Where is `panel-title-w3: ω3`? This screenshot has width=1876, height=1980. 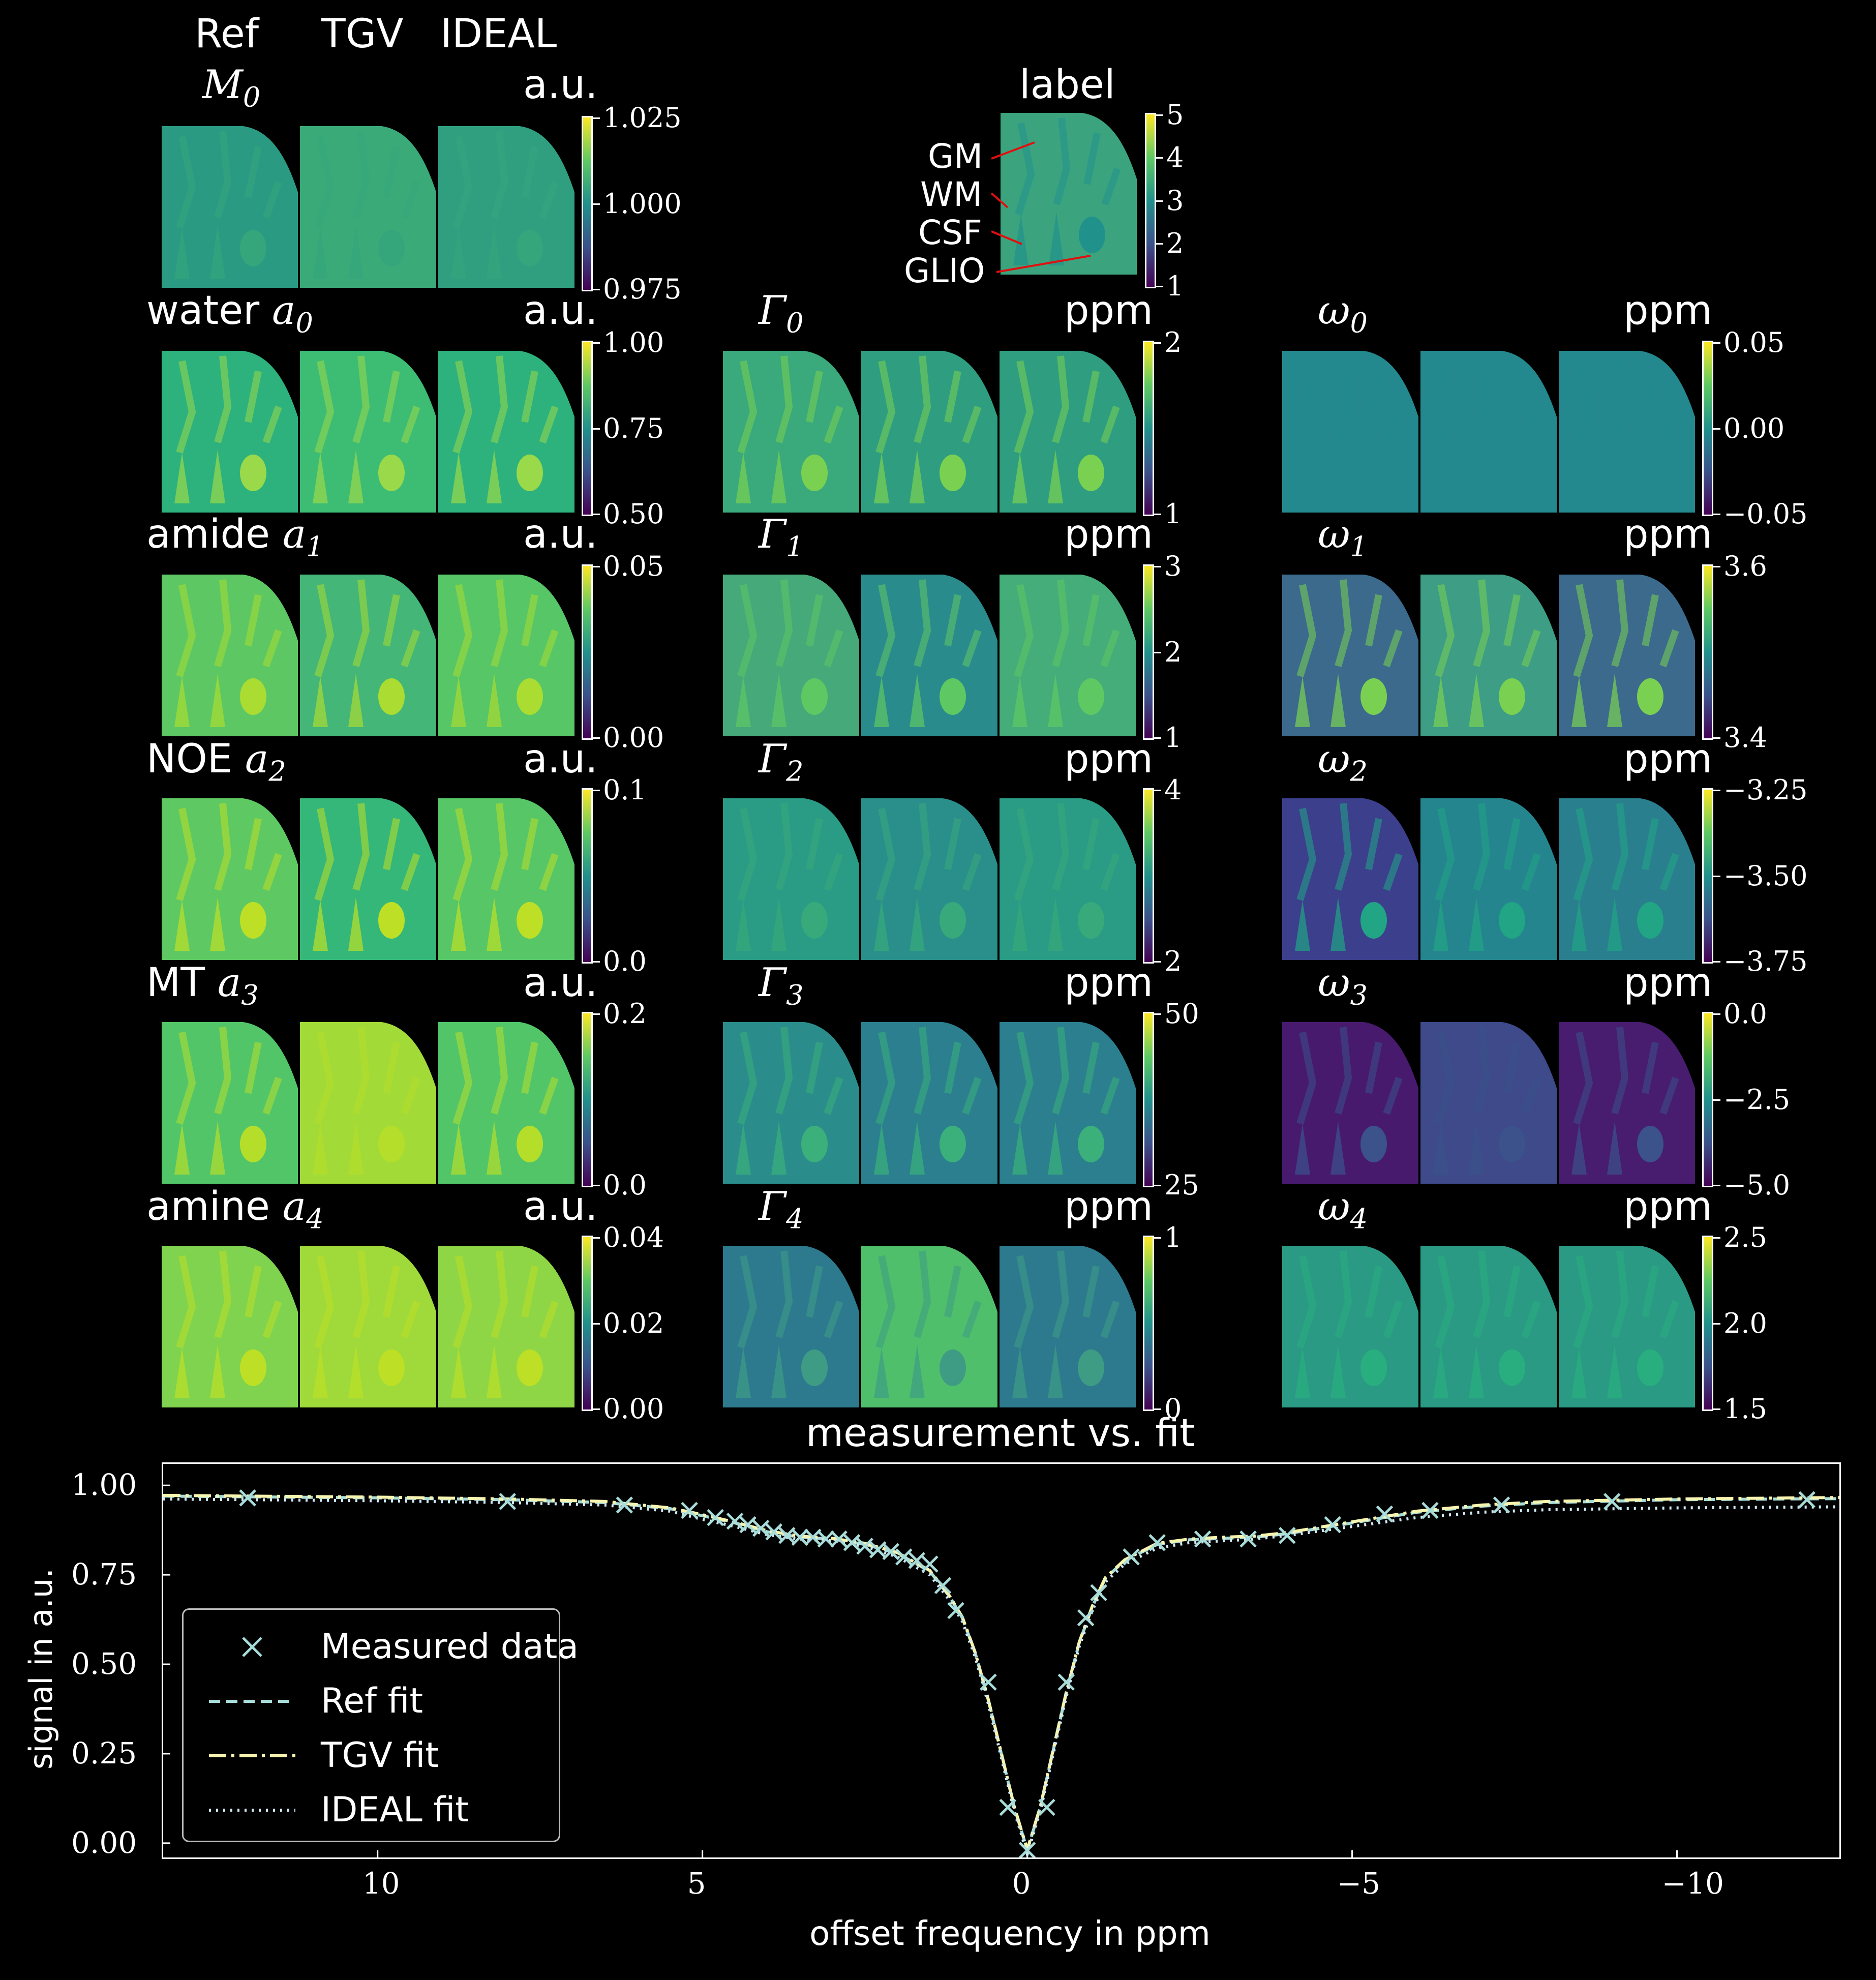 panel-title-w3: ω3 is located at coordinates (1343, 986).